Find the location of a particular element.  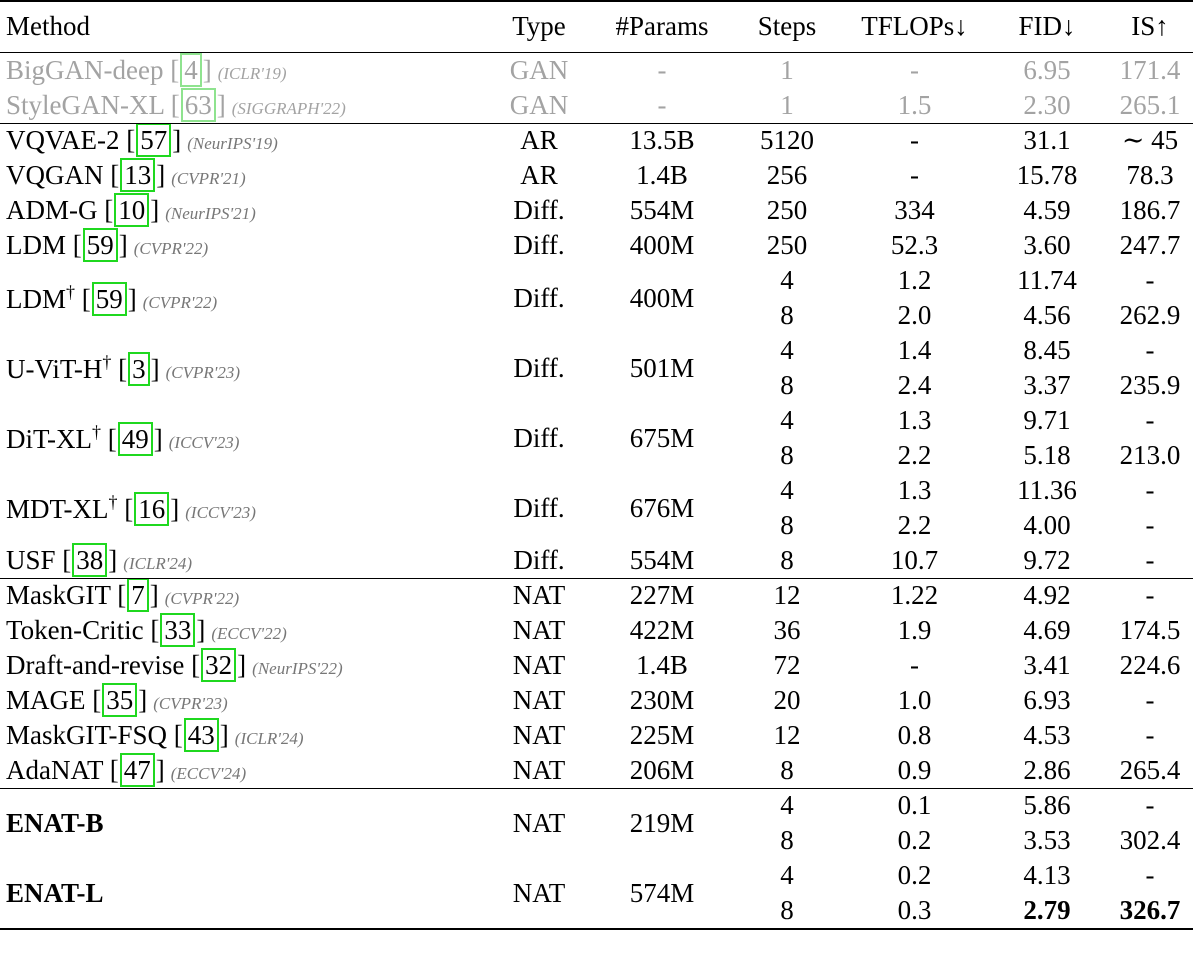

tflops-cell: 0.2 is located at coordinates (914, 875).